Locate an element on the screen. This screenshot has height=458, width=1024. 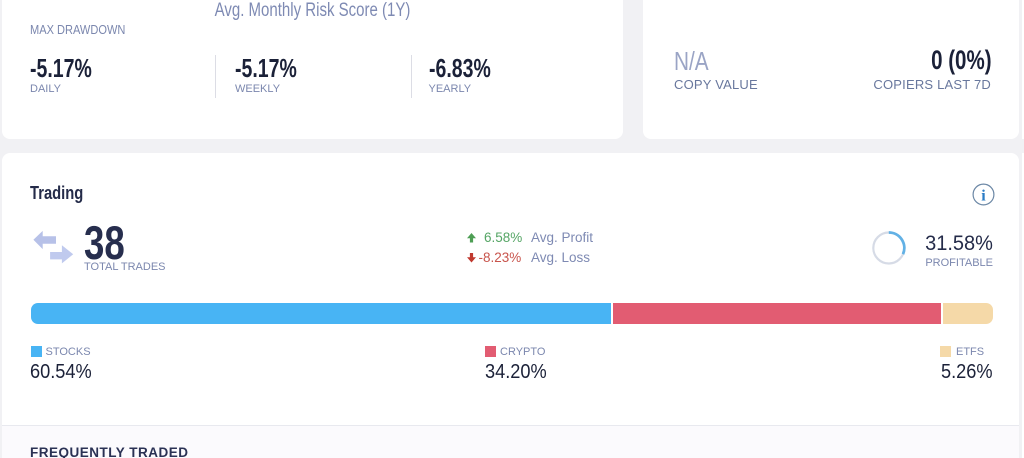
svg-text: i is located at coordinates (983, 195).